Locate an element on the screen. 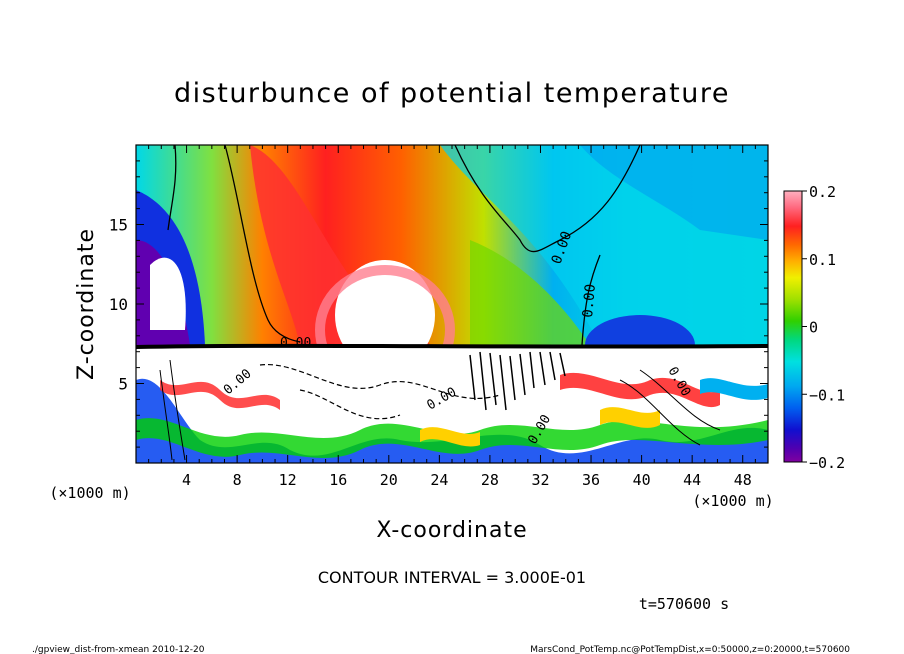 This screenshot has width=904, height=654. x-tick-label: 24 is located at coordinates (439, 480).